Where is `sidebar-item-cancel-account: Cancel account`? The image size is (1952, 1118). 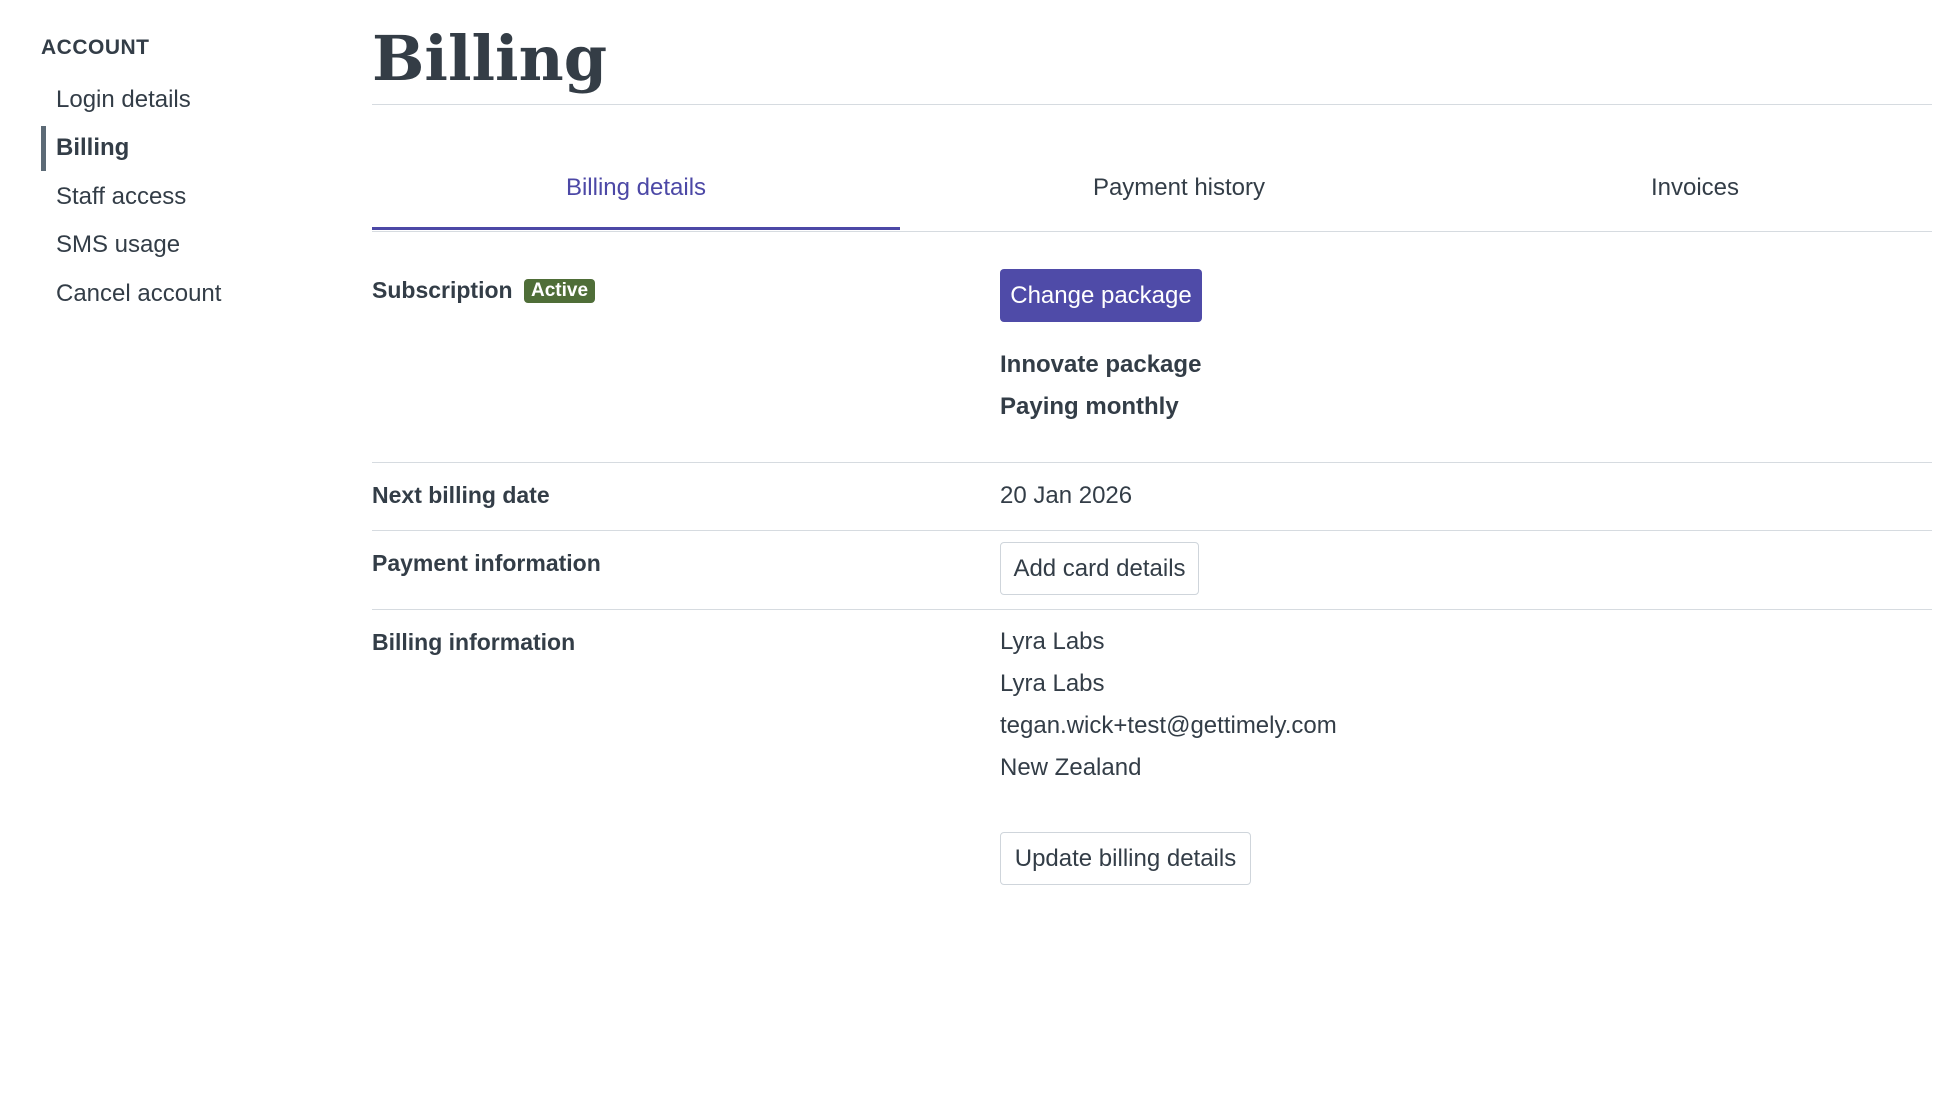
sidebar-item-cancel-account: Cancel account is located at coordinates (139, 293).